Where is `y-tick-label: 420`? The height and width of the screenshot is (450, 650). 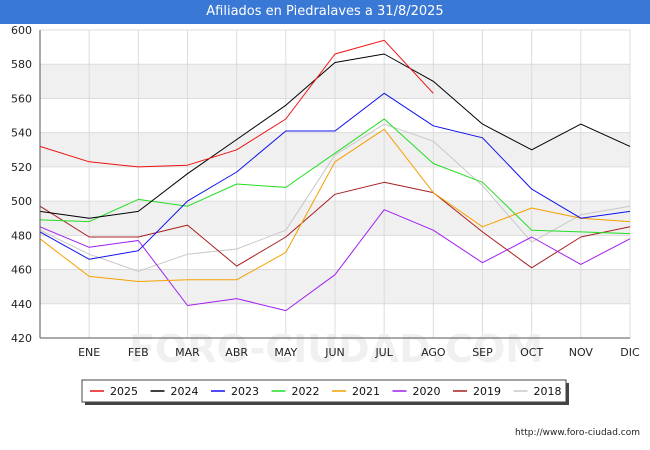 y-tick-label: 420 is located at coordinates (21, 338).